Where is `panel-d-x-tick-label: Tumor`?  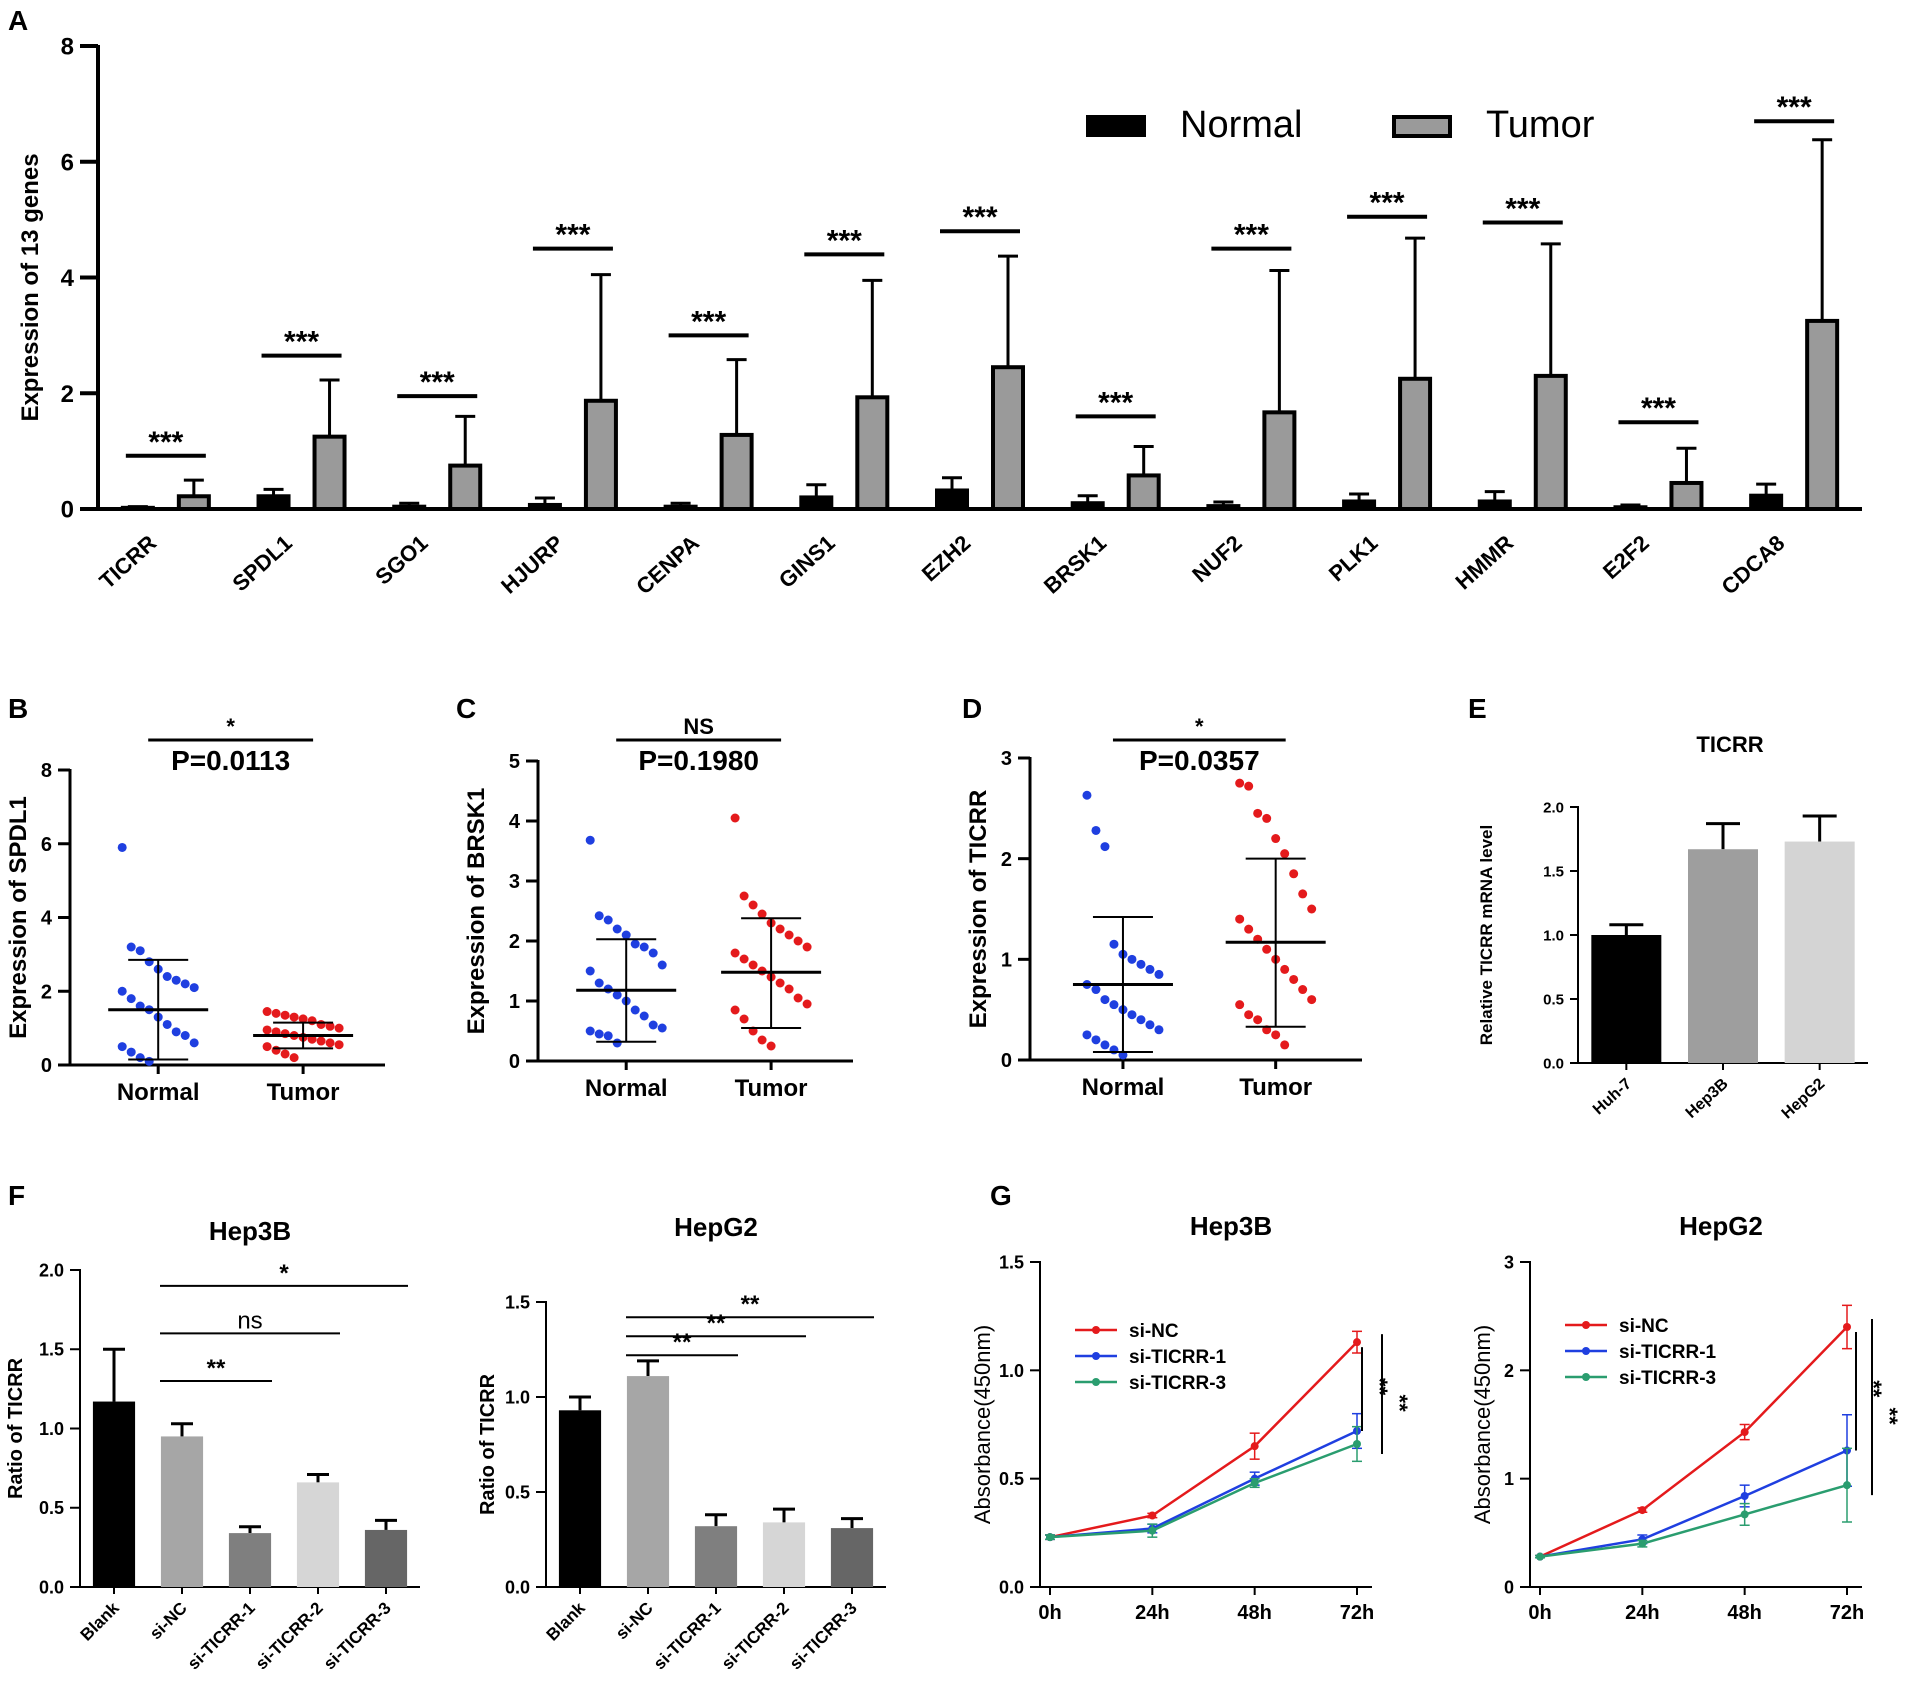
panel-d-x-tick-label: Tumor is located at coordinates (1275, 1087).